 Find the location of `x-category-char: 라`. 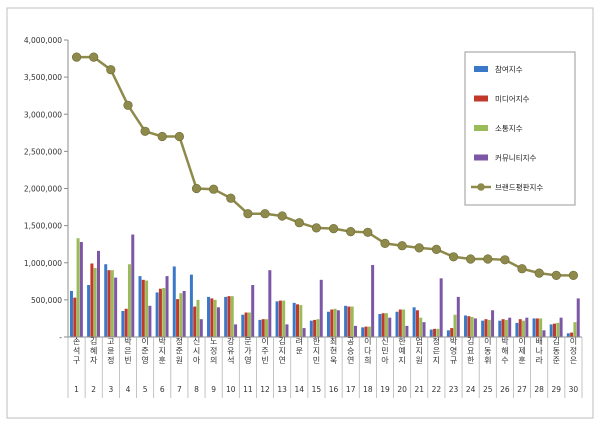

x-category-char: 라 is located at coordinates (539, 360).